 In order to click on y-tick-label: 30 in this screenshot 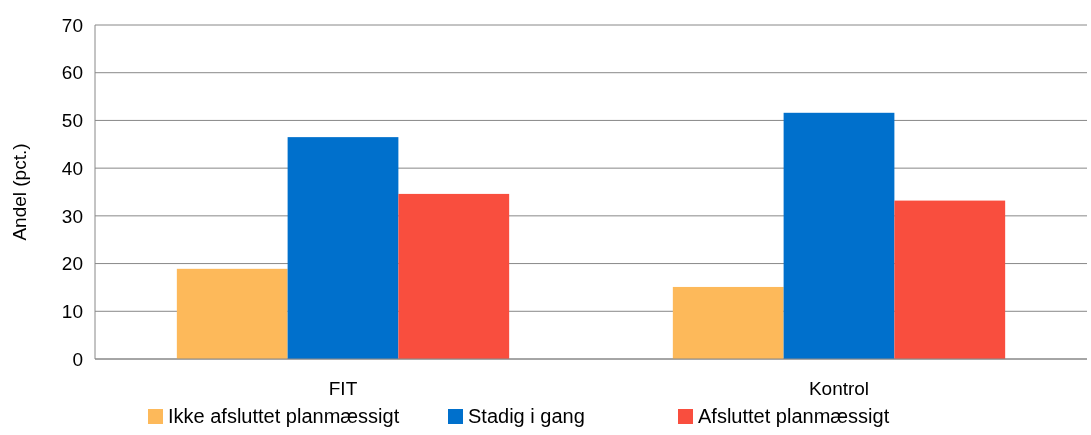, I will do `click(72, 216)`.